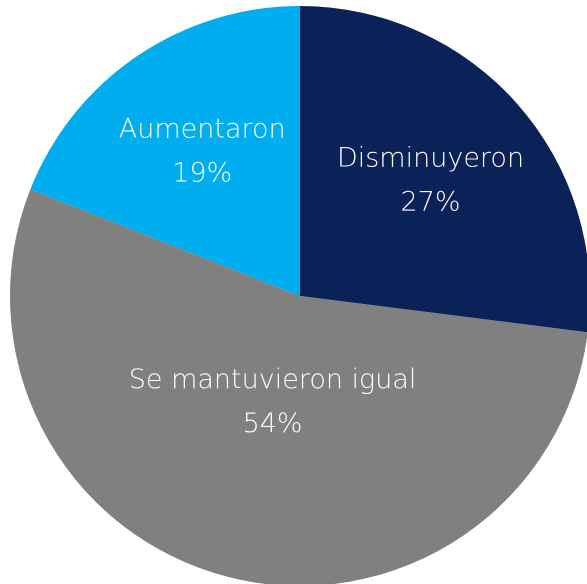 This screenshot has height=584, width=587. What do you see at coordinates (273, 423) in the screenshot?
I see `slice-value-label: 54%` at bounding box center [273, 423].